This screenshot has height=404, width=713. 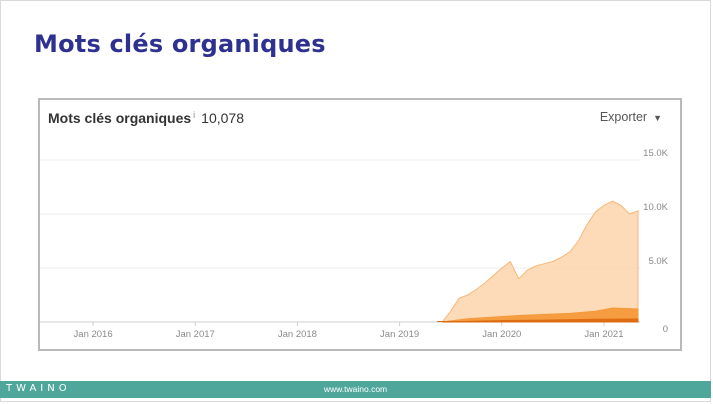 I want to click on chart-areas, so click(x=538, y=261).